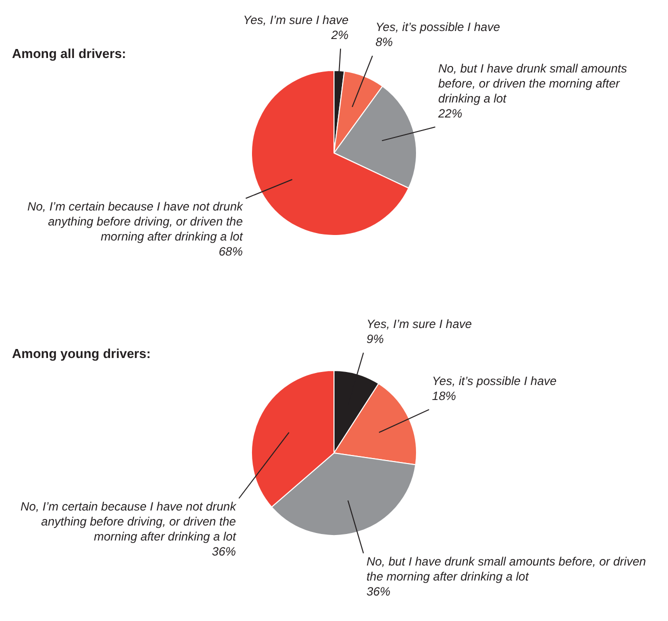 Image resolution: width=668 pixels, height=621 pixels. Describe the element at coordinates (384, 42) in the screenshot. I see `data-label: 8%` at that location.